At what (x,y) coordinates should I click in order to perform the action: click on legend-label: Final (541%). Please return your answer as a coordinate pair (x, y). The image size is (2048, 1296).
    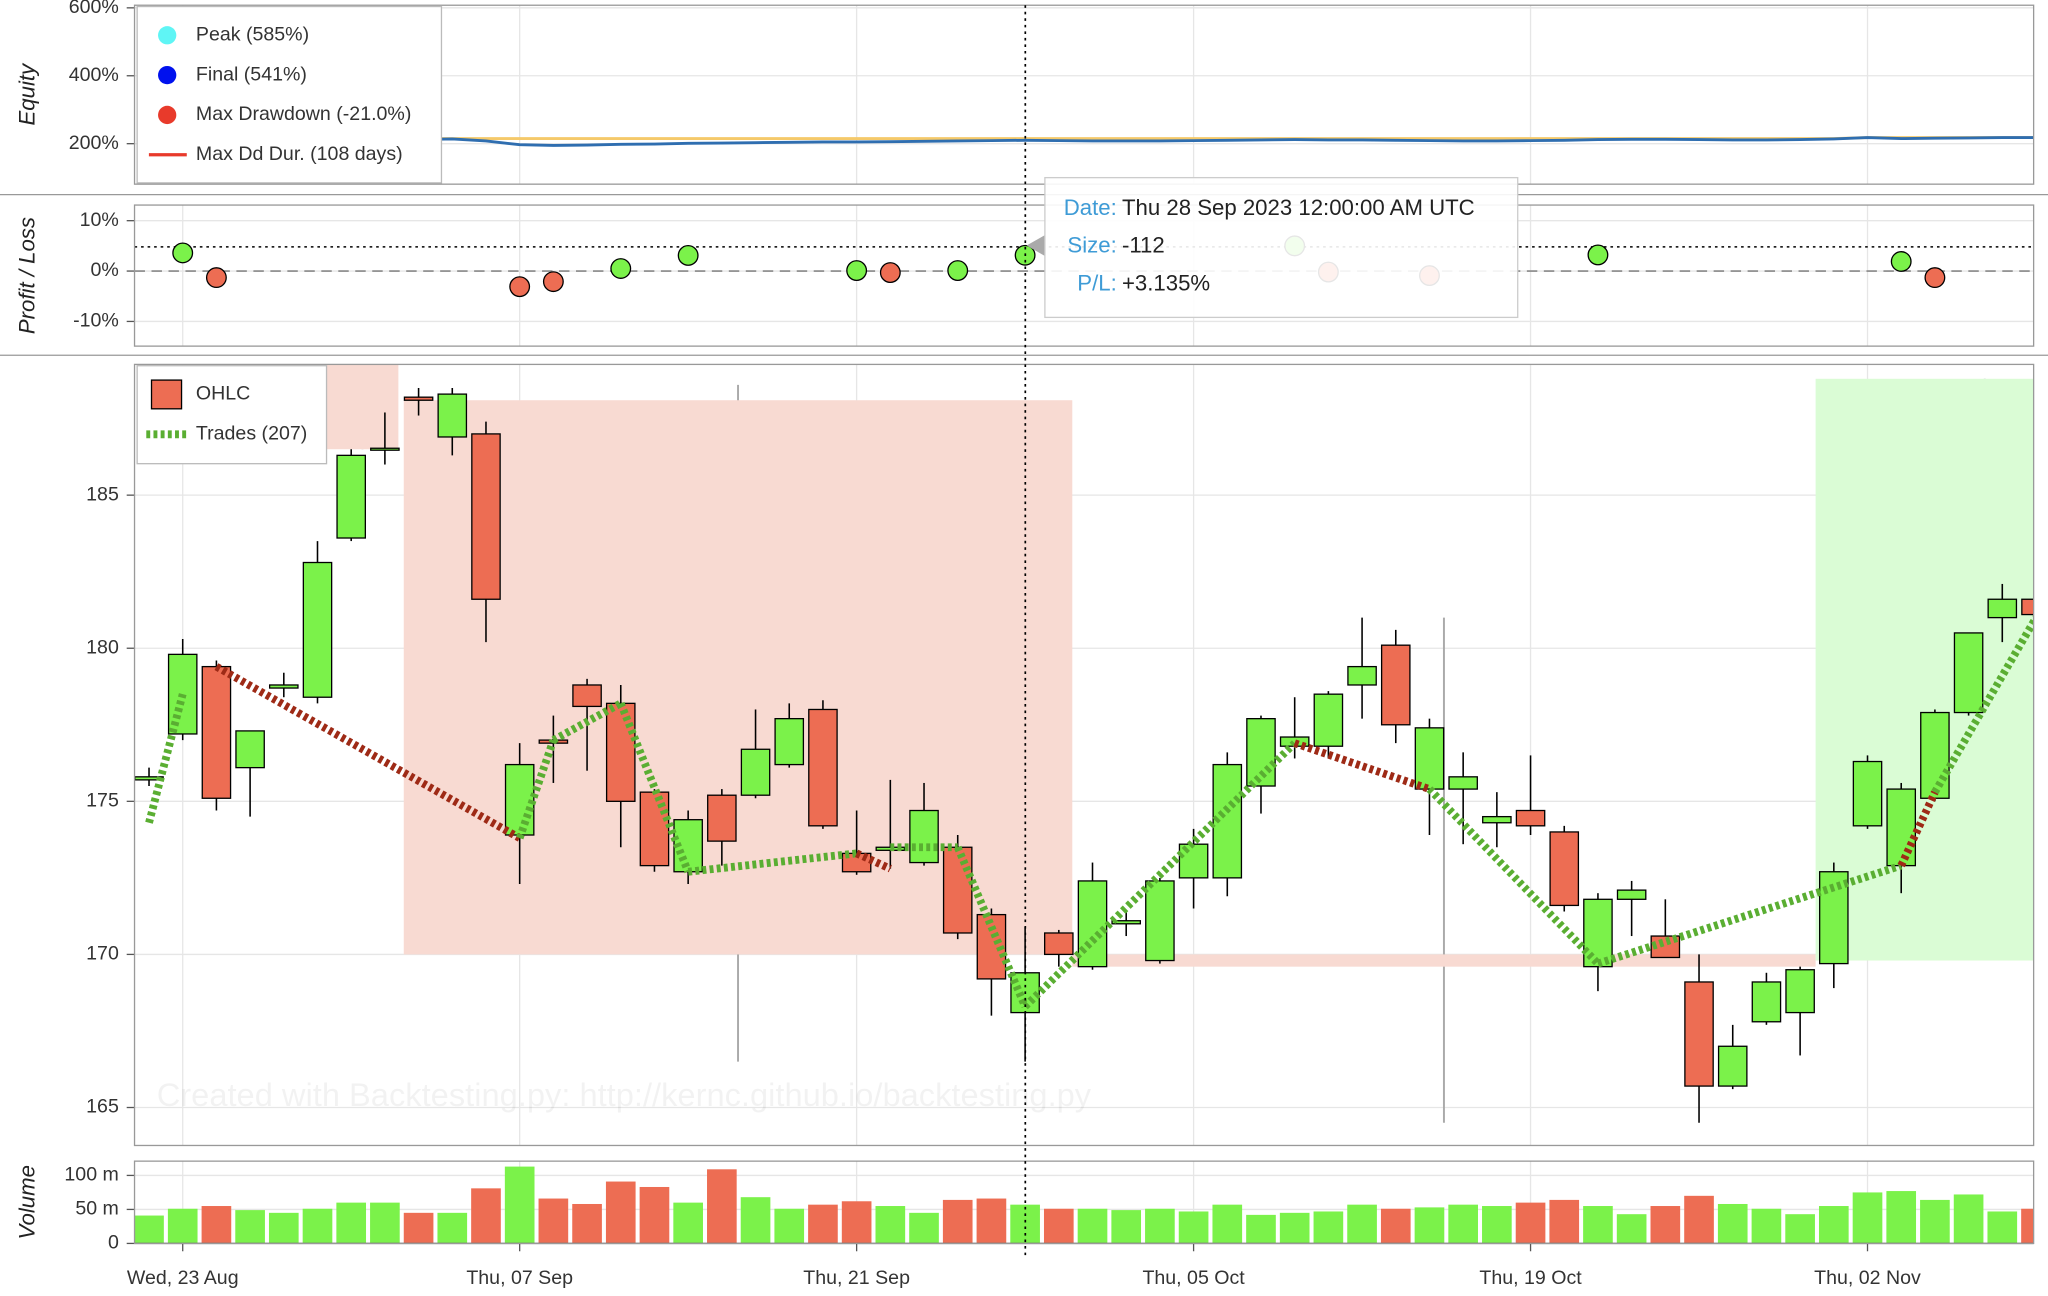
    Looking at the image, I should click on (251, 74).